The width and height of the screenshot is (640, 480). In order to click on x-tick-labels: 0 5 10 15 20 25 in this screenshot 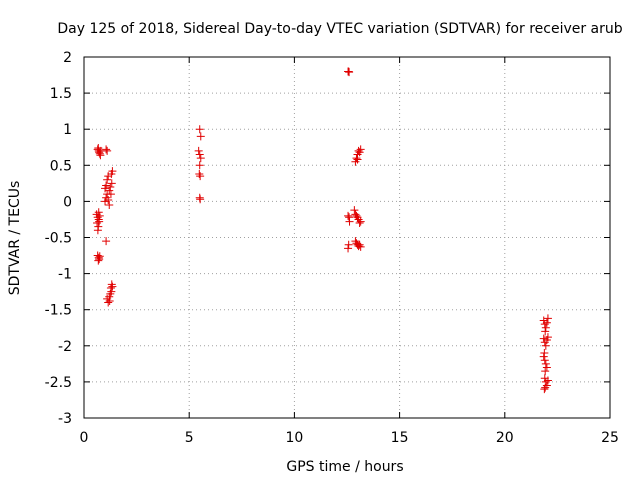, I will do `click(349, 438)`.